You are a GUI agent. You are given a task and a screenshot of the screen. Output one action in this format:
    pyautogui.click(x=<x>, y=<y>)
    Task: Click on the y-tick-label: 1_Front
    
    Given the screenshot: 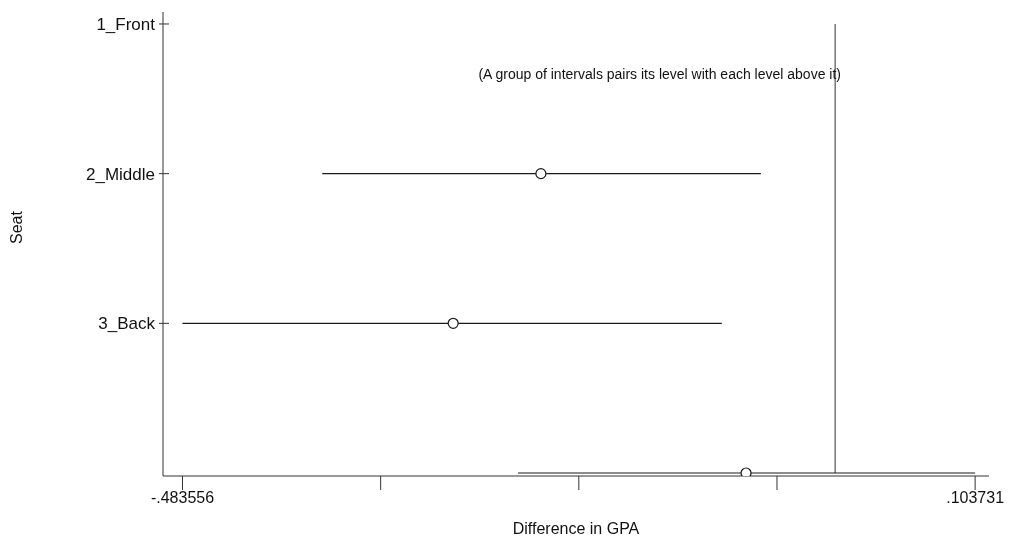 What is the action you would take?
    pyautogui.click(x=126, y=24)
    